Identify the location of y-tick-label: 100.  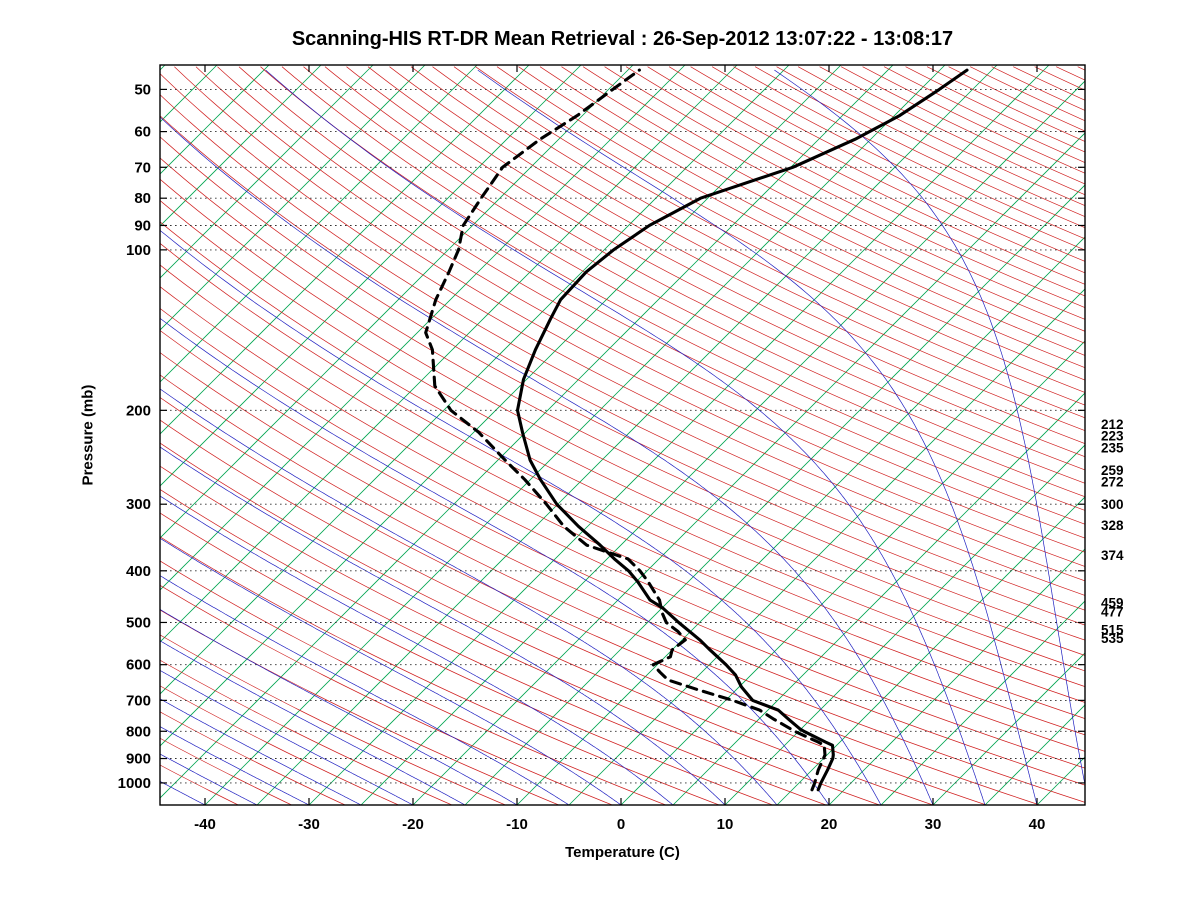
(138, 250).